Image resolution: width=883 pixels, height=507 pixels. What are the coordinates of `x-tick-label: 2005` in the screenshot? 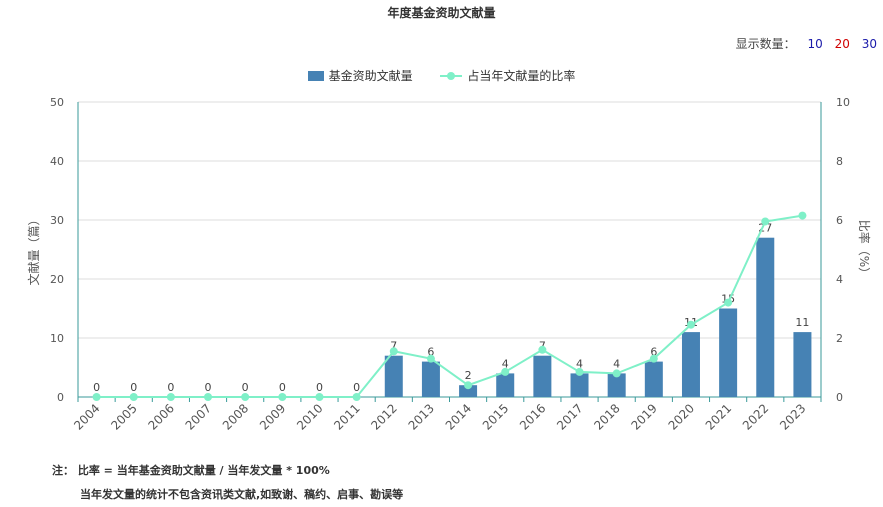 It's located at (123, 416).